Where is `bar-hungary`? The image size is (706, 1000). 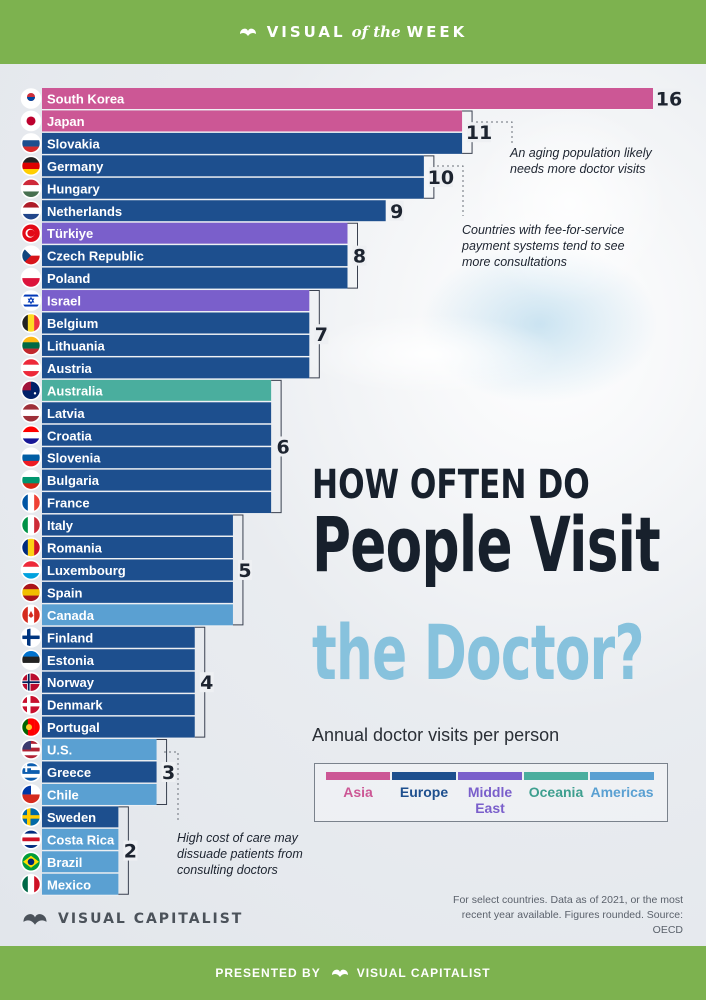
bar-hungary is located at coordinates (233, 188).